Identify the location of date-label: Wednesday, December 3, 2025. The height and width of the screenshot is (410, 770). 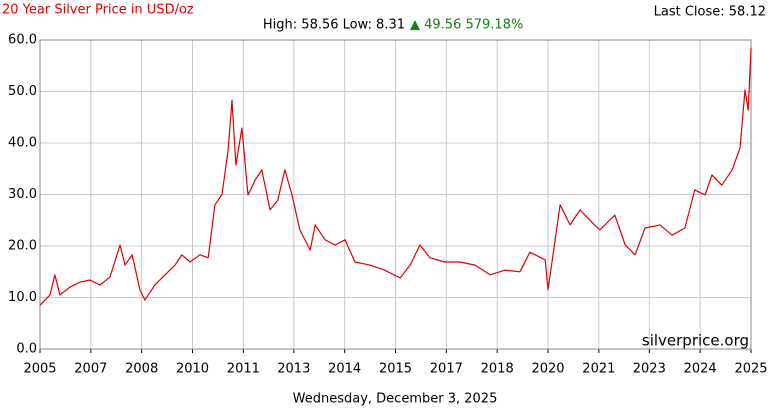
(395, 399).